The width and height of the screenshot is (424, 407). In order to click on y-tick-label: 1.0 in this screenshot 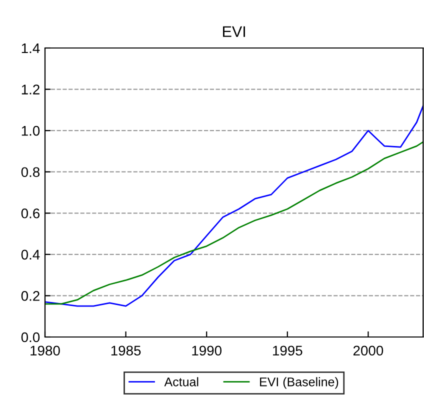, I will do `click(31, 131)`.